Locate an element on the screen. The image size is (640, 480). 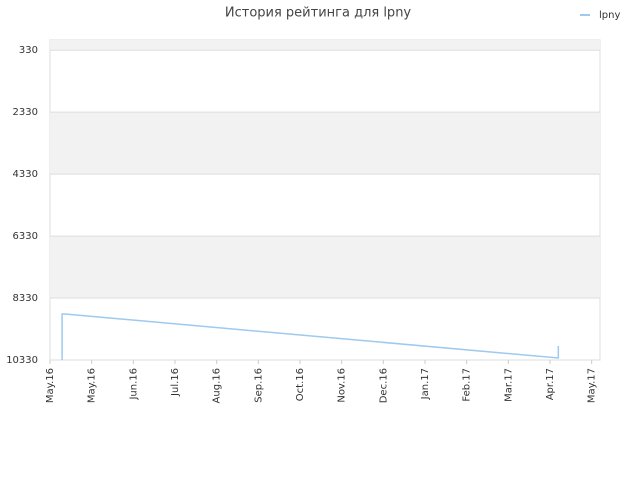
x-tick-label: Jun.16 is located at coordinates (133, 384).